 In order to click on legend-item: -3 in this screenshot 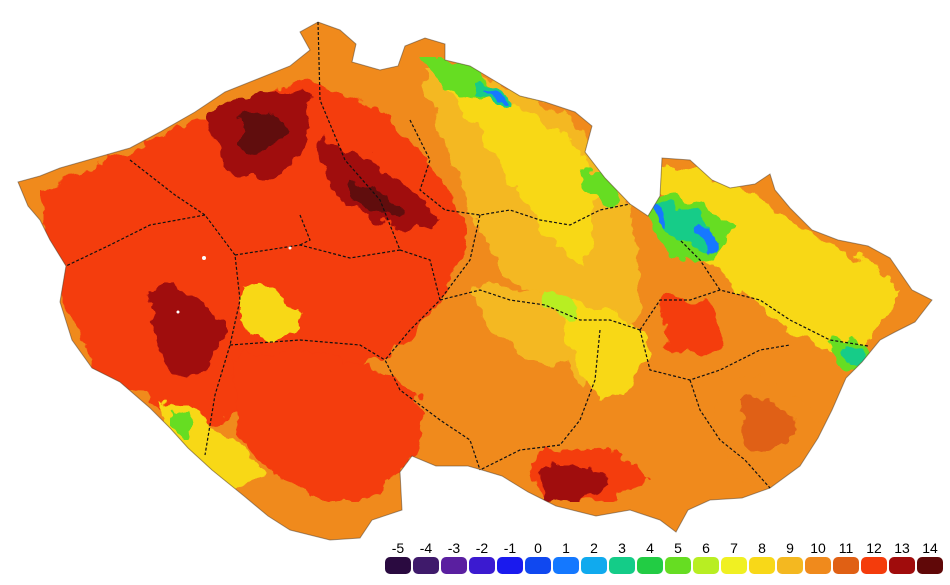, I will do `click(454, 558)`.